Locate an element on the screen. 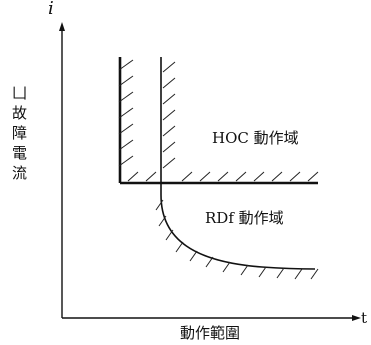  y-axis-label-char-2: 故 is located at coordinates (19, 113).